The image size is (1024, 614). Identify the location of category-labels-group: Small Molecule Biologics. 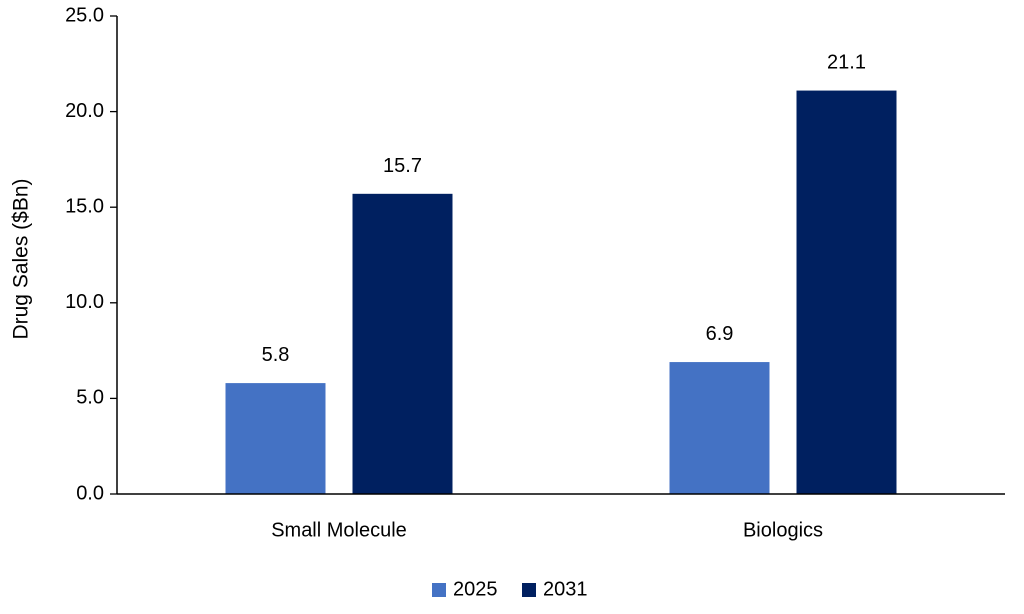
(547, 530).